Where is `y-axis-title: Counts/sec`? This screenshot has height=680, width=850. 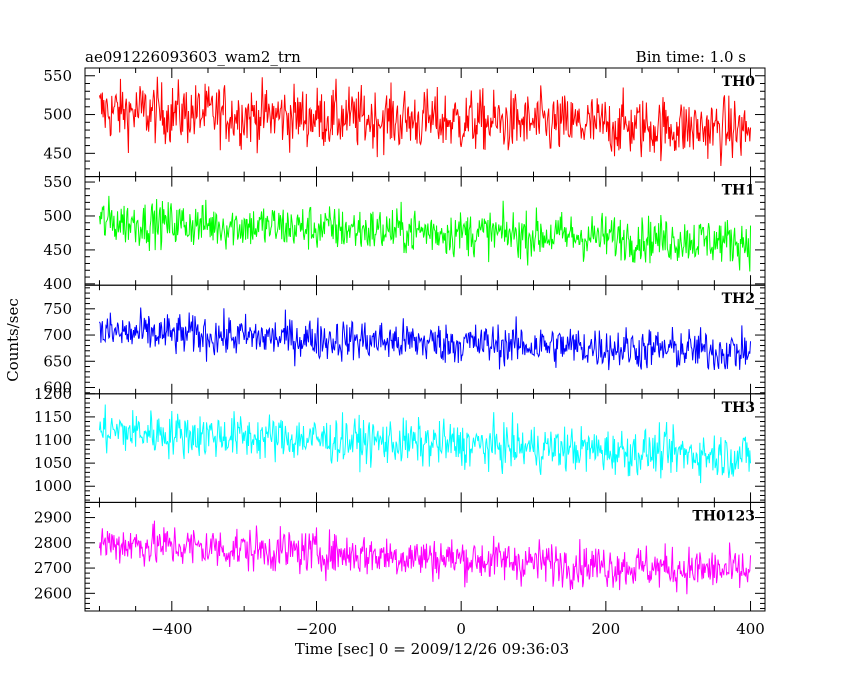 y-axis-title: Counts/sec is located at coordinates (13, 340).